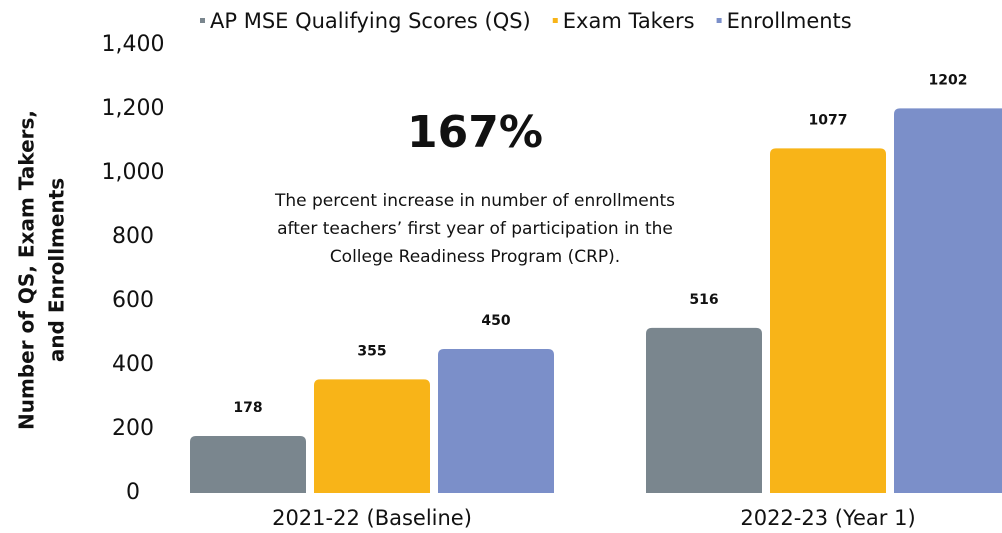  I want to click on y-tick-label: 200, so click(133, 428).